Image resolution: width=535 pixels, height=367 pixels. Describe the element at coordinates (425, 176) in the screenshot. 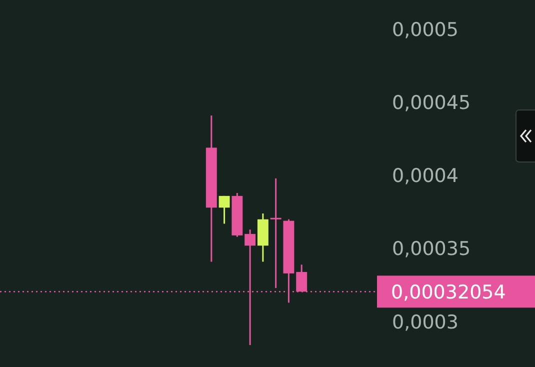

I see `y-tick-label: 0,0004` at that location.